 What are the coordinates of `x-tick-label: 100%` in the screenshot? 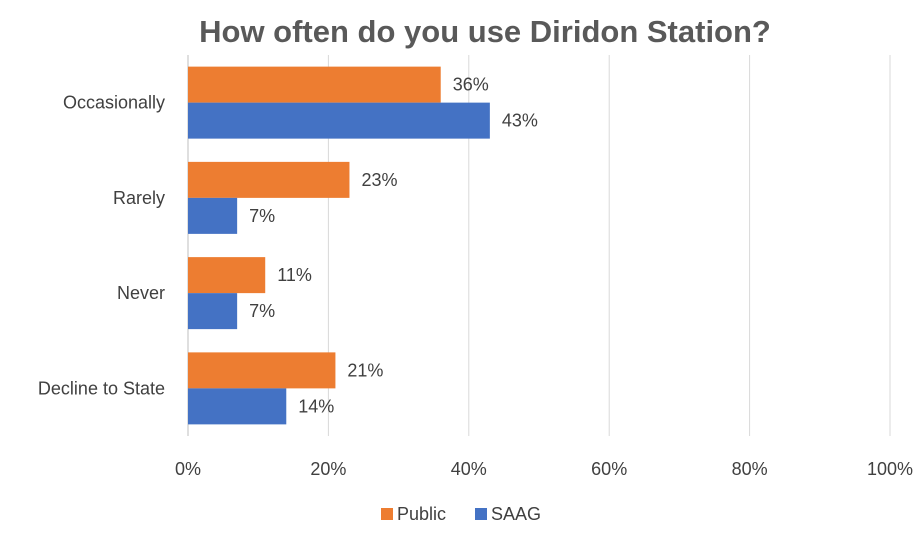 It's located at (890, 469).